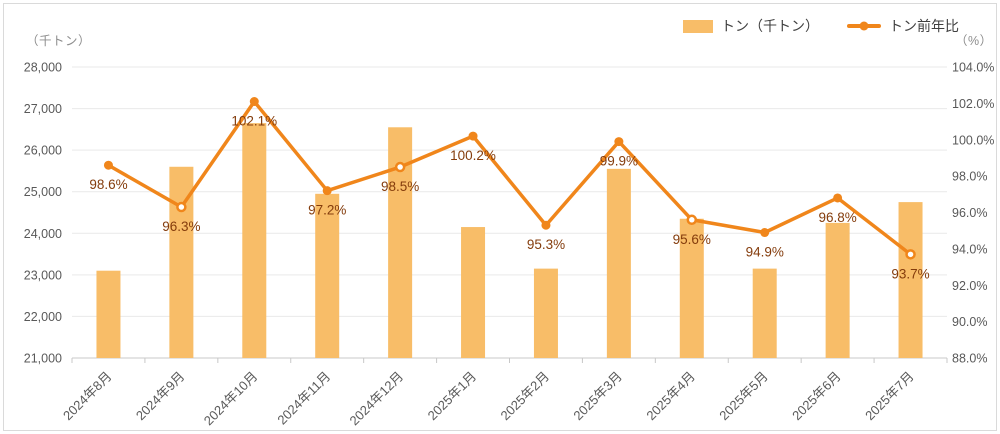 The height and width of the screenshot is (434, 1000). Describe the element at coordinates (43, 192) in the screenshot. I see `left-axis-tick-label: 25,000` at that location.